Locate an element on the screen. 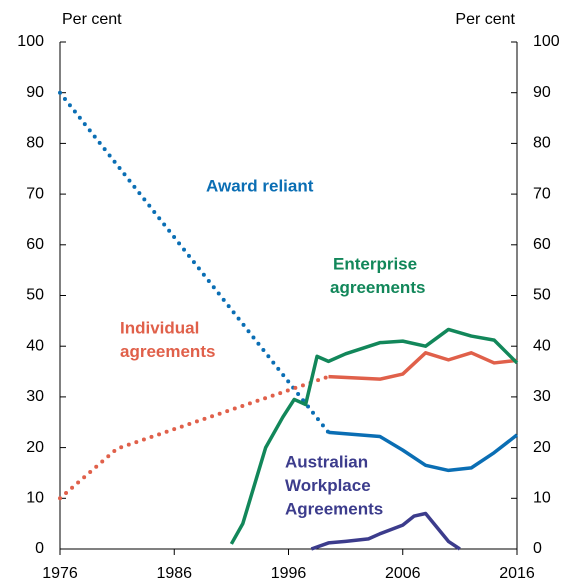 This screenshot has width=572, height=583. y-tick-label: 60 is located at coordinates (35, 244).